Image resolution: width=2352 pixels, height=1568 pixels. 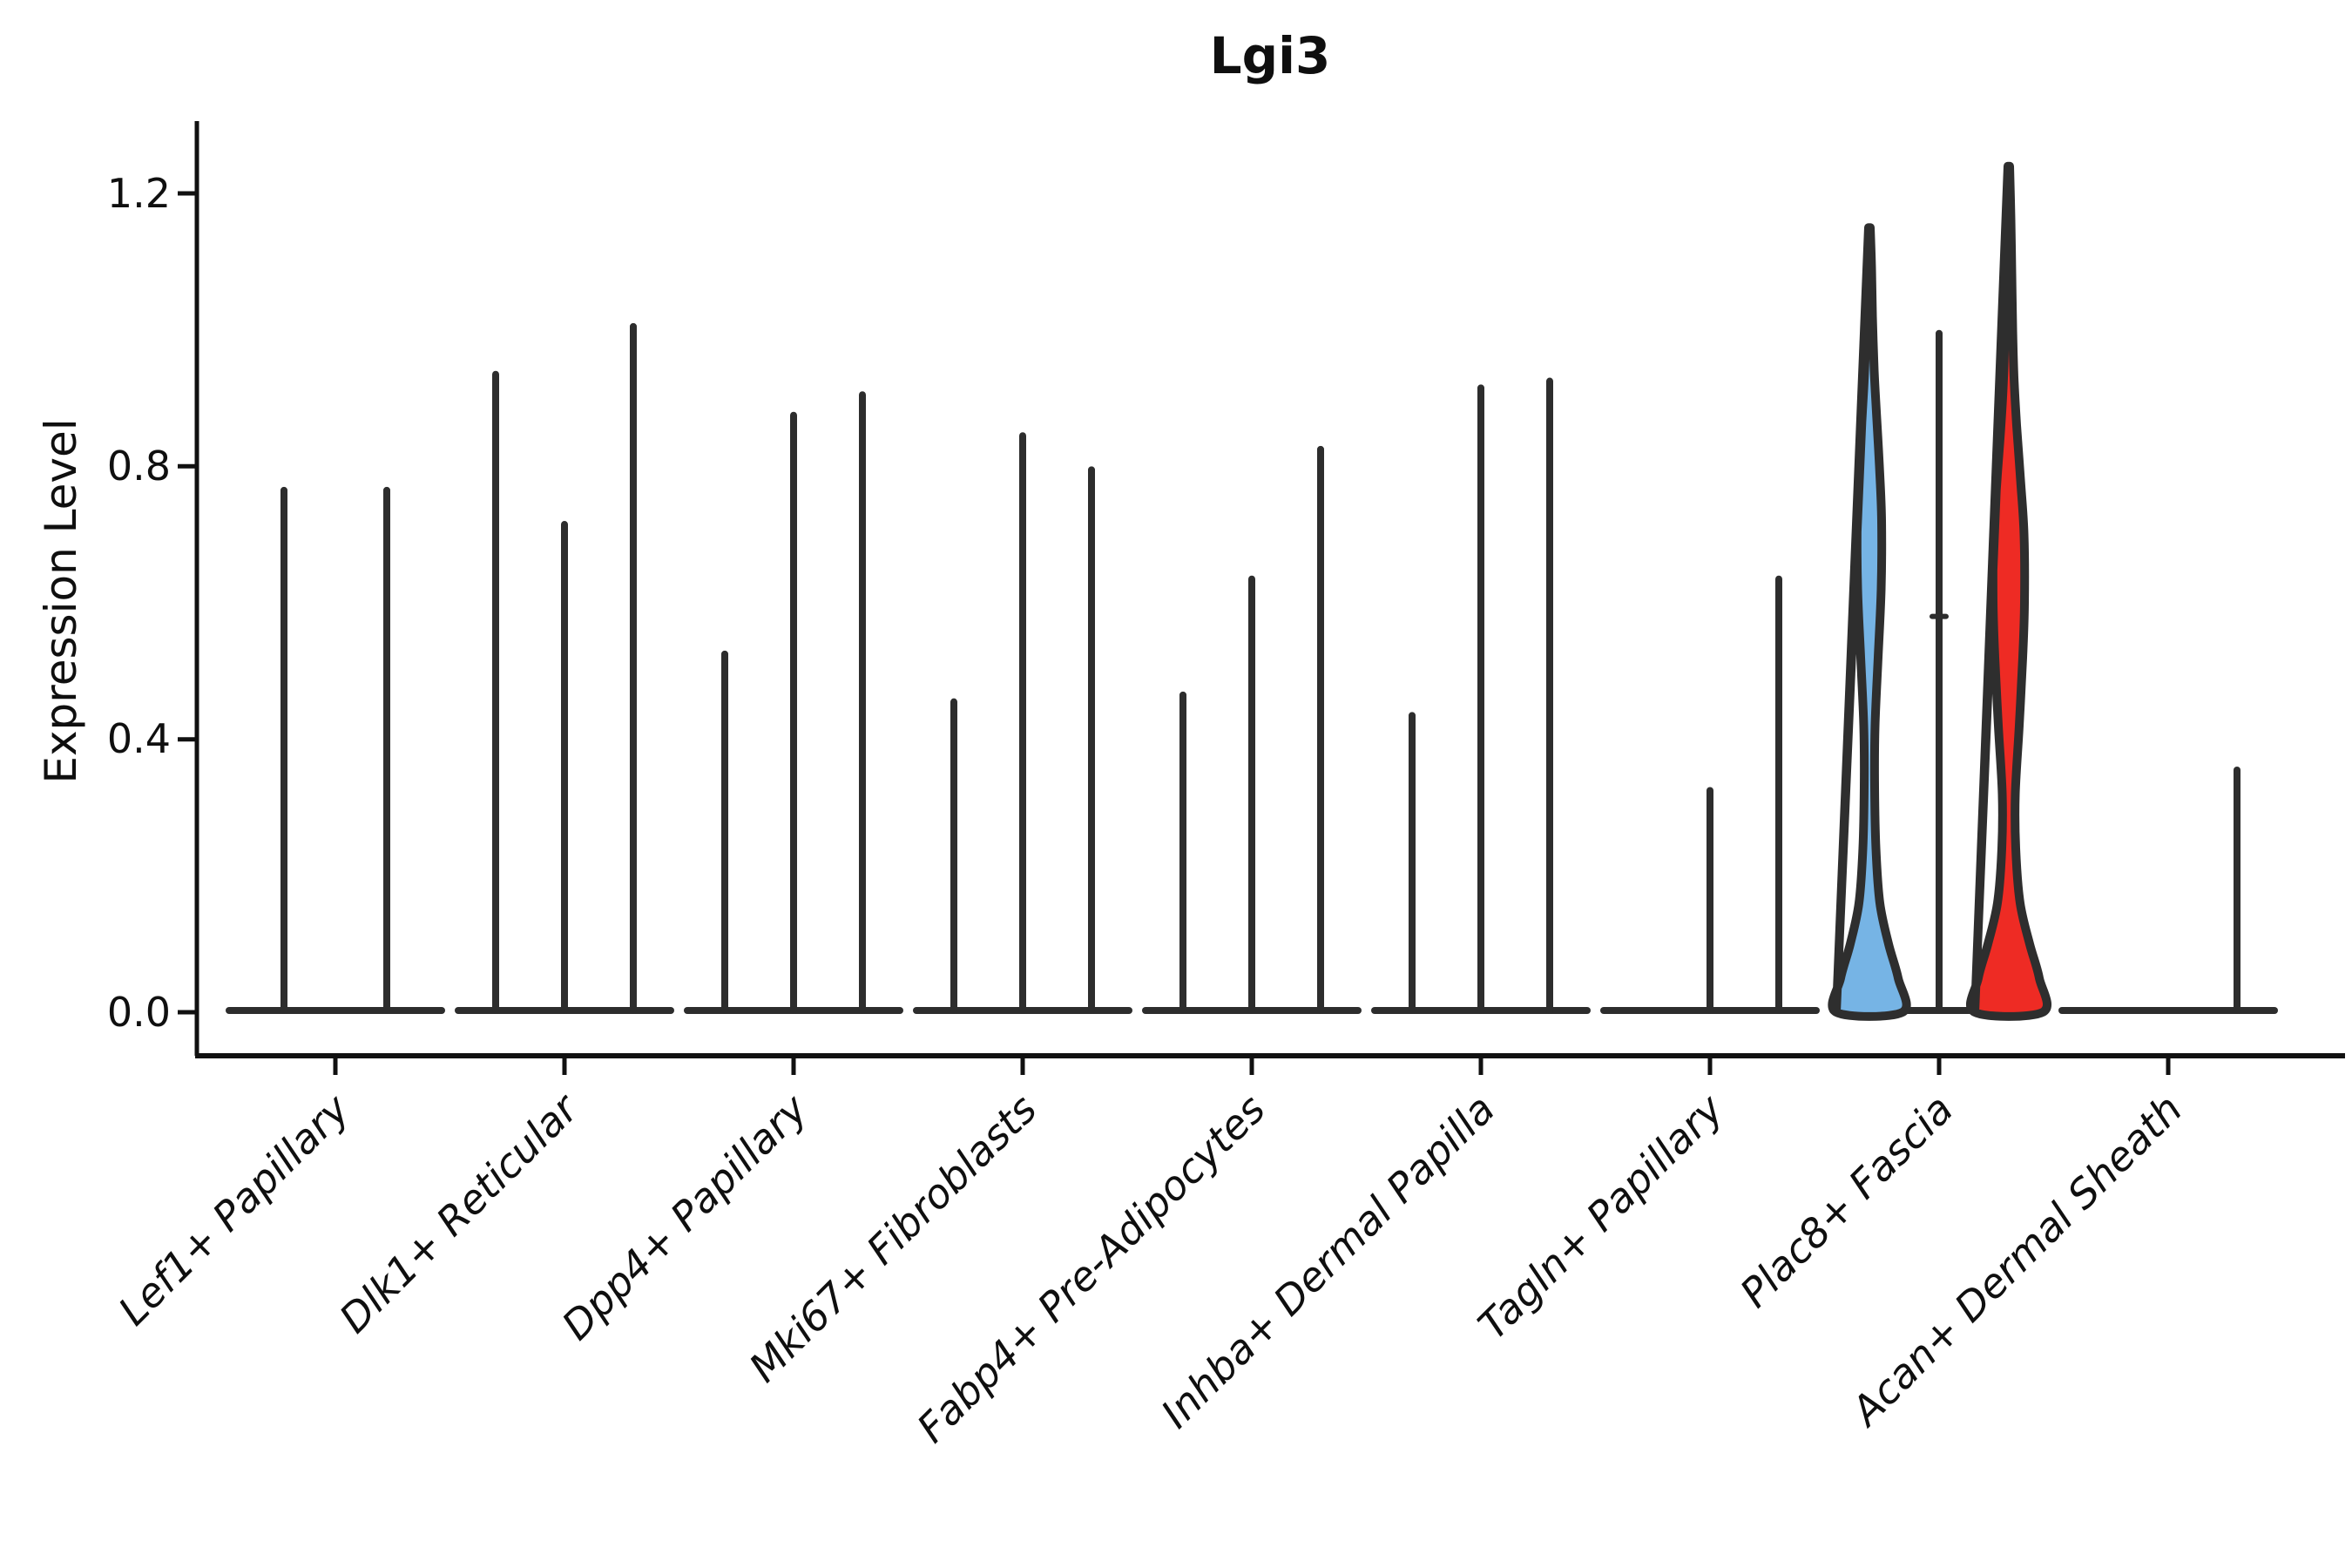 I want to click on page-title: Lgi3, so click(x=1270, y=56).